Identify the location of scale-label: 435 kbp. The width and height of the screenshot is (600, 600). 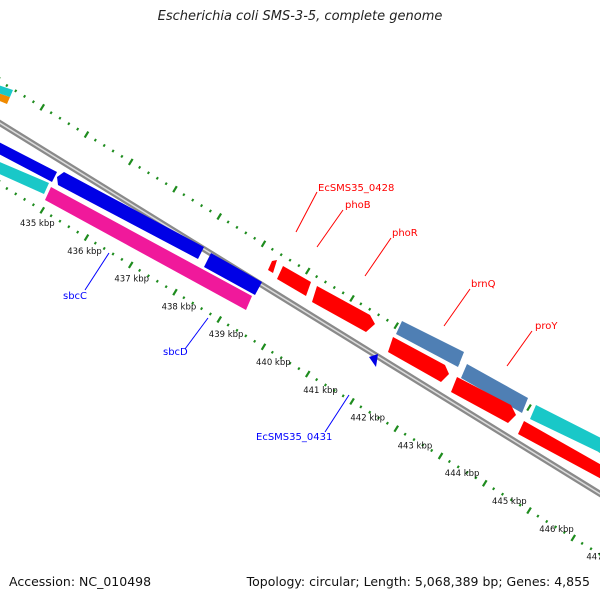
(37, 224).